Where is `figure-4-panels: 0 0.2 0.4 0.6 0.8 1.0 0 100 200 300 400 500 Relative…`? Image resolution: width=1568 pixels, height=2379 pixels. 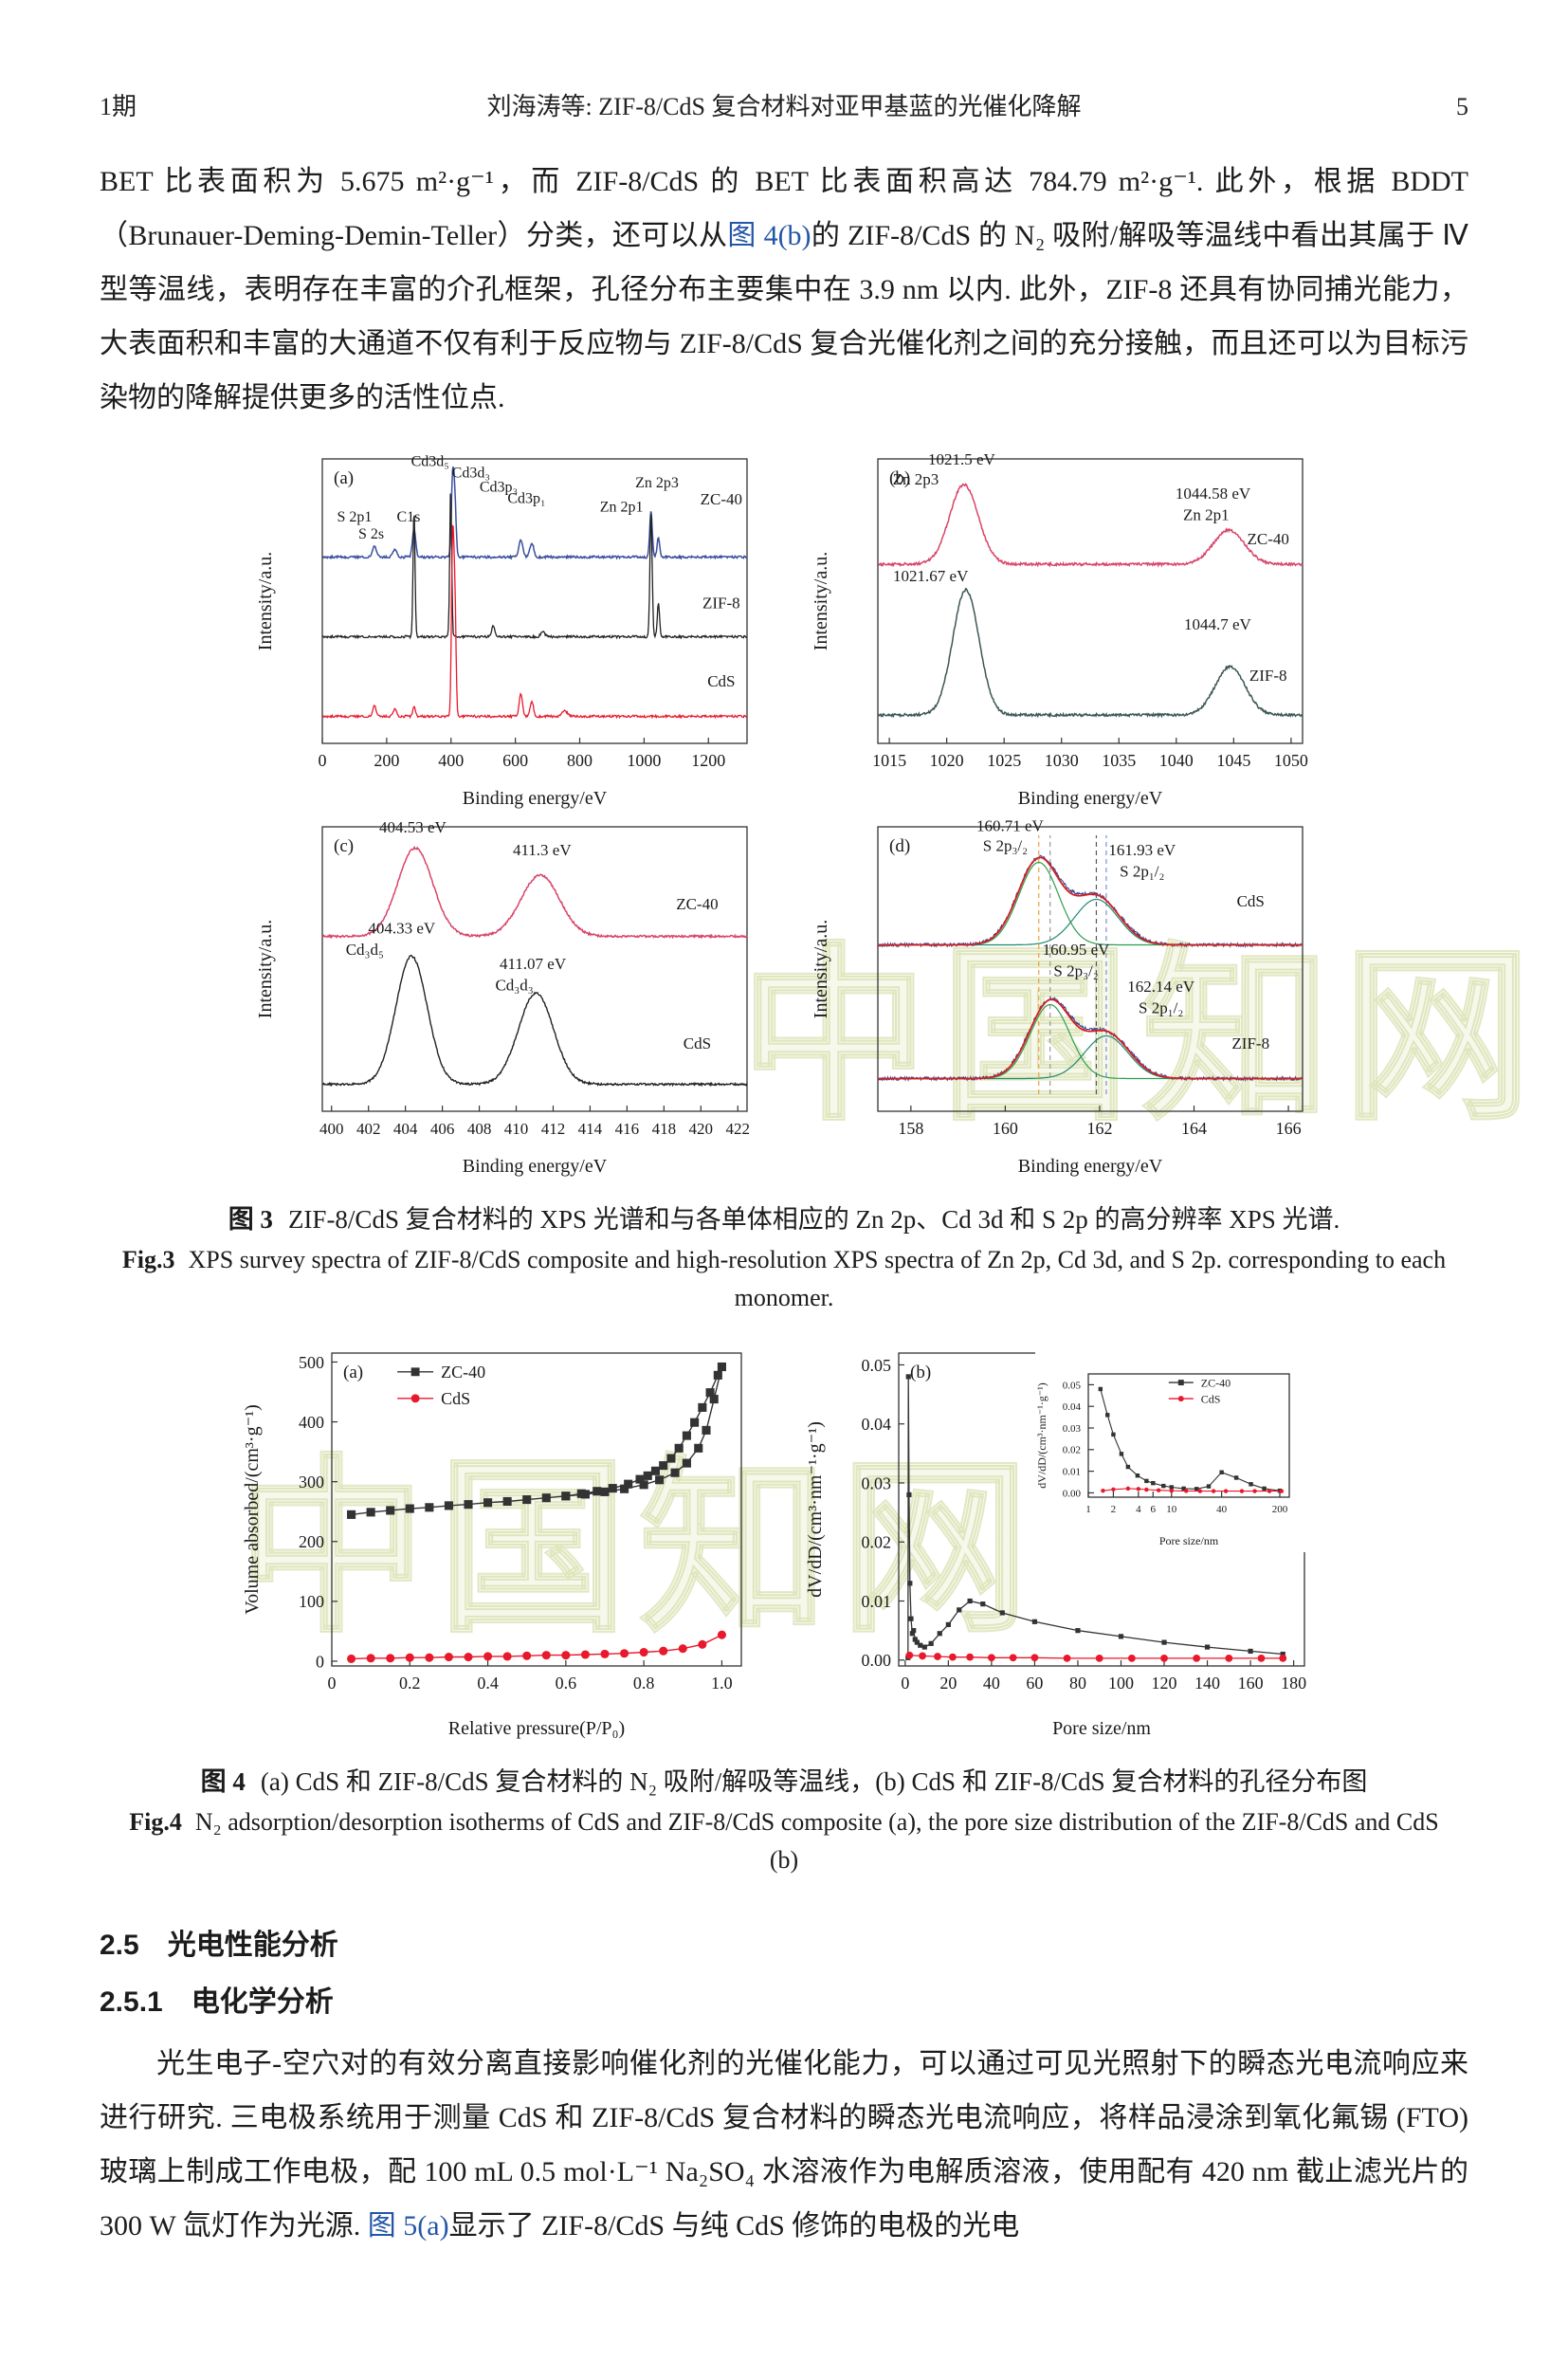 figure-4-panels: 0 0.2 0.4 0.6 0.8 1.0 0 100 200 300 400 500 Relative… is located at coordinates (784, 1541).